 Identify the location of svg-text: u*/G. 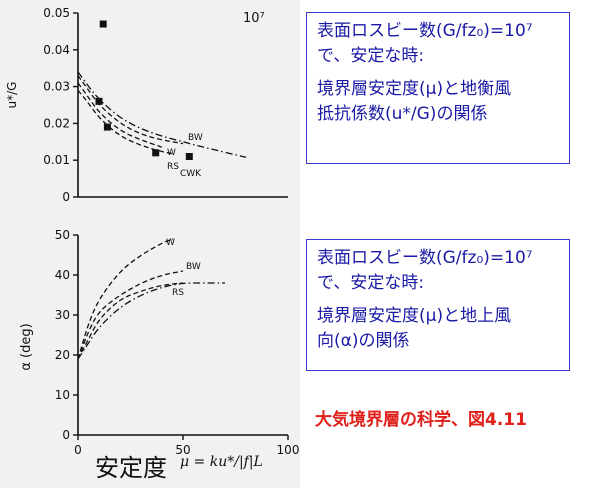
(12, 95).